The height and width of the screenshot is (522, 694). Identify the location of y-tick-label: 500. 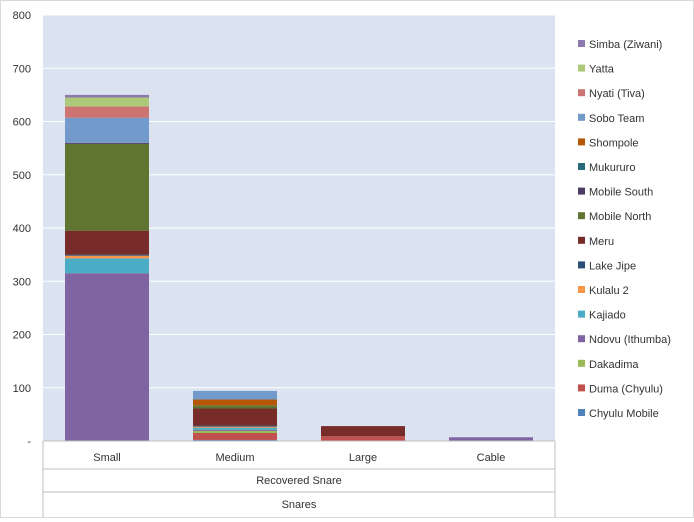
(22, 176).